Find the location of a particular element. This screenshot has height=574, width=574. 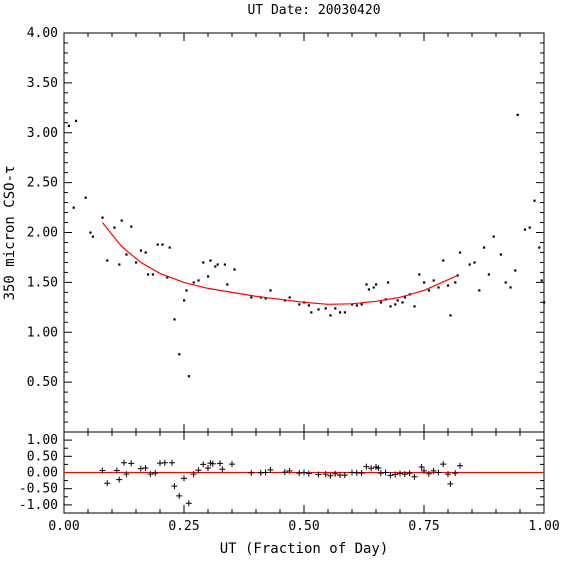

x-tick-label: 0.25 is located at coordinates (183, 526).